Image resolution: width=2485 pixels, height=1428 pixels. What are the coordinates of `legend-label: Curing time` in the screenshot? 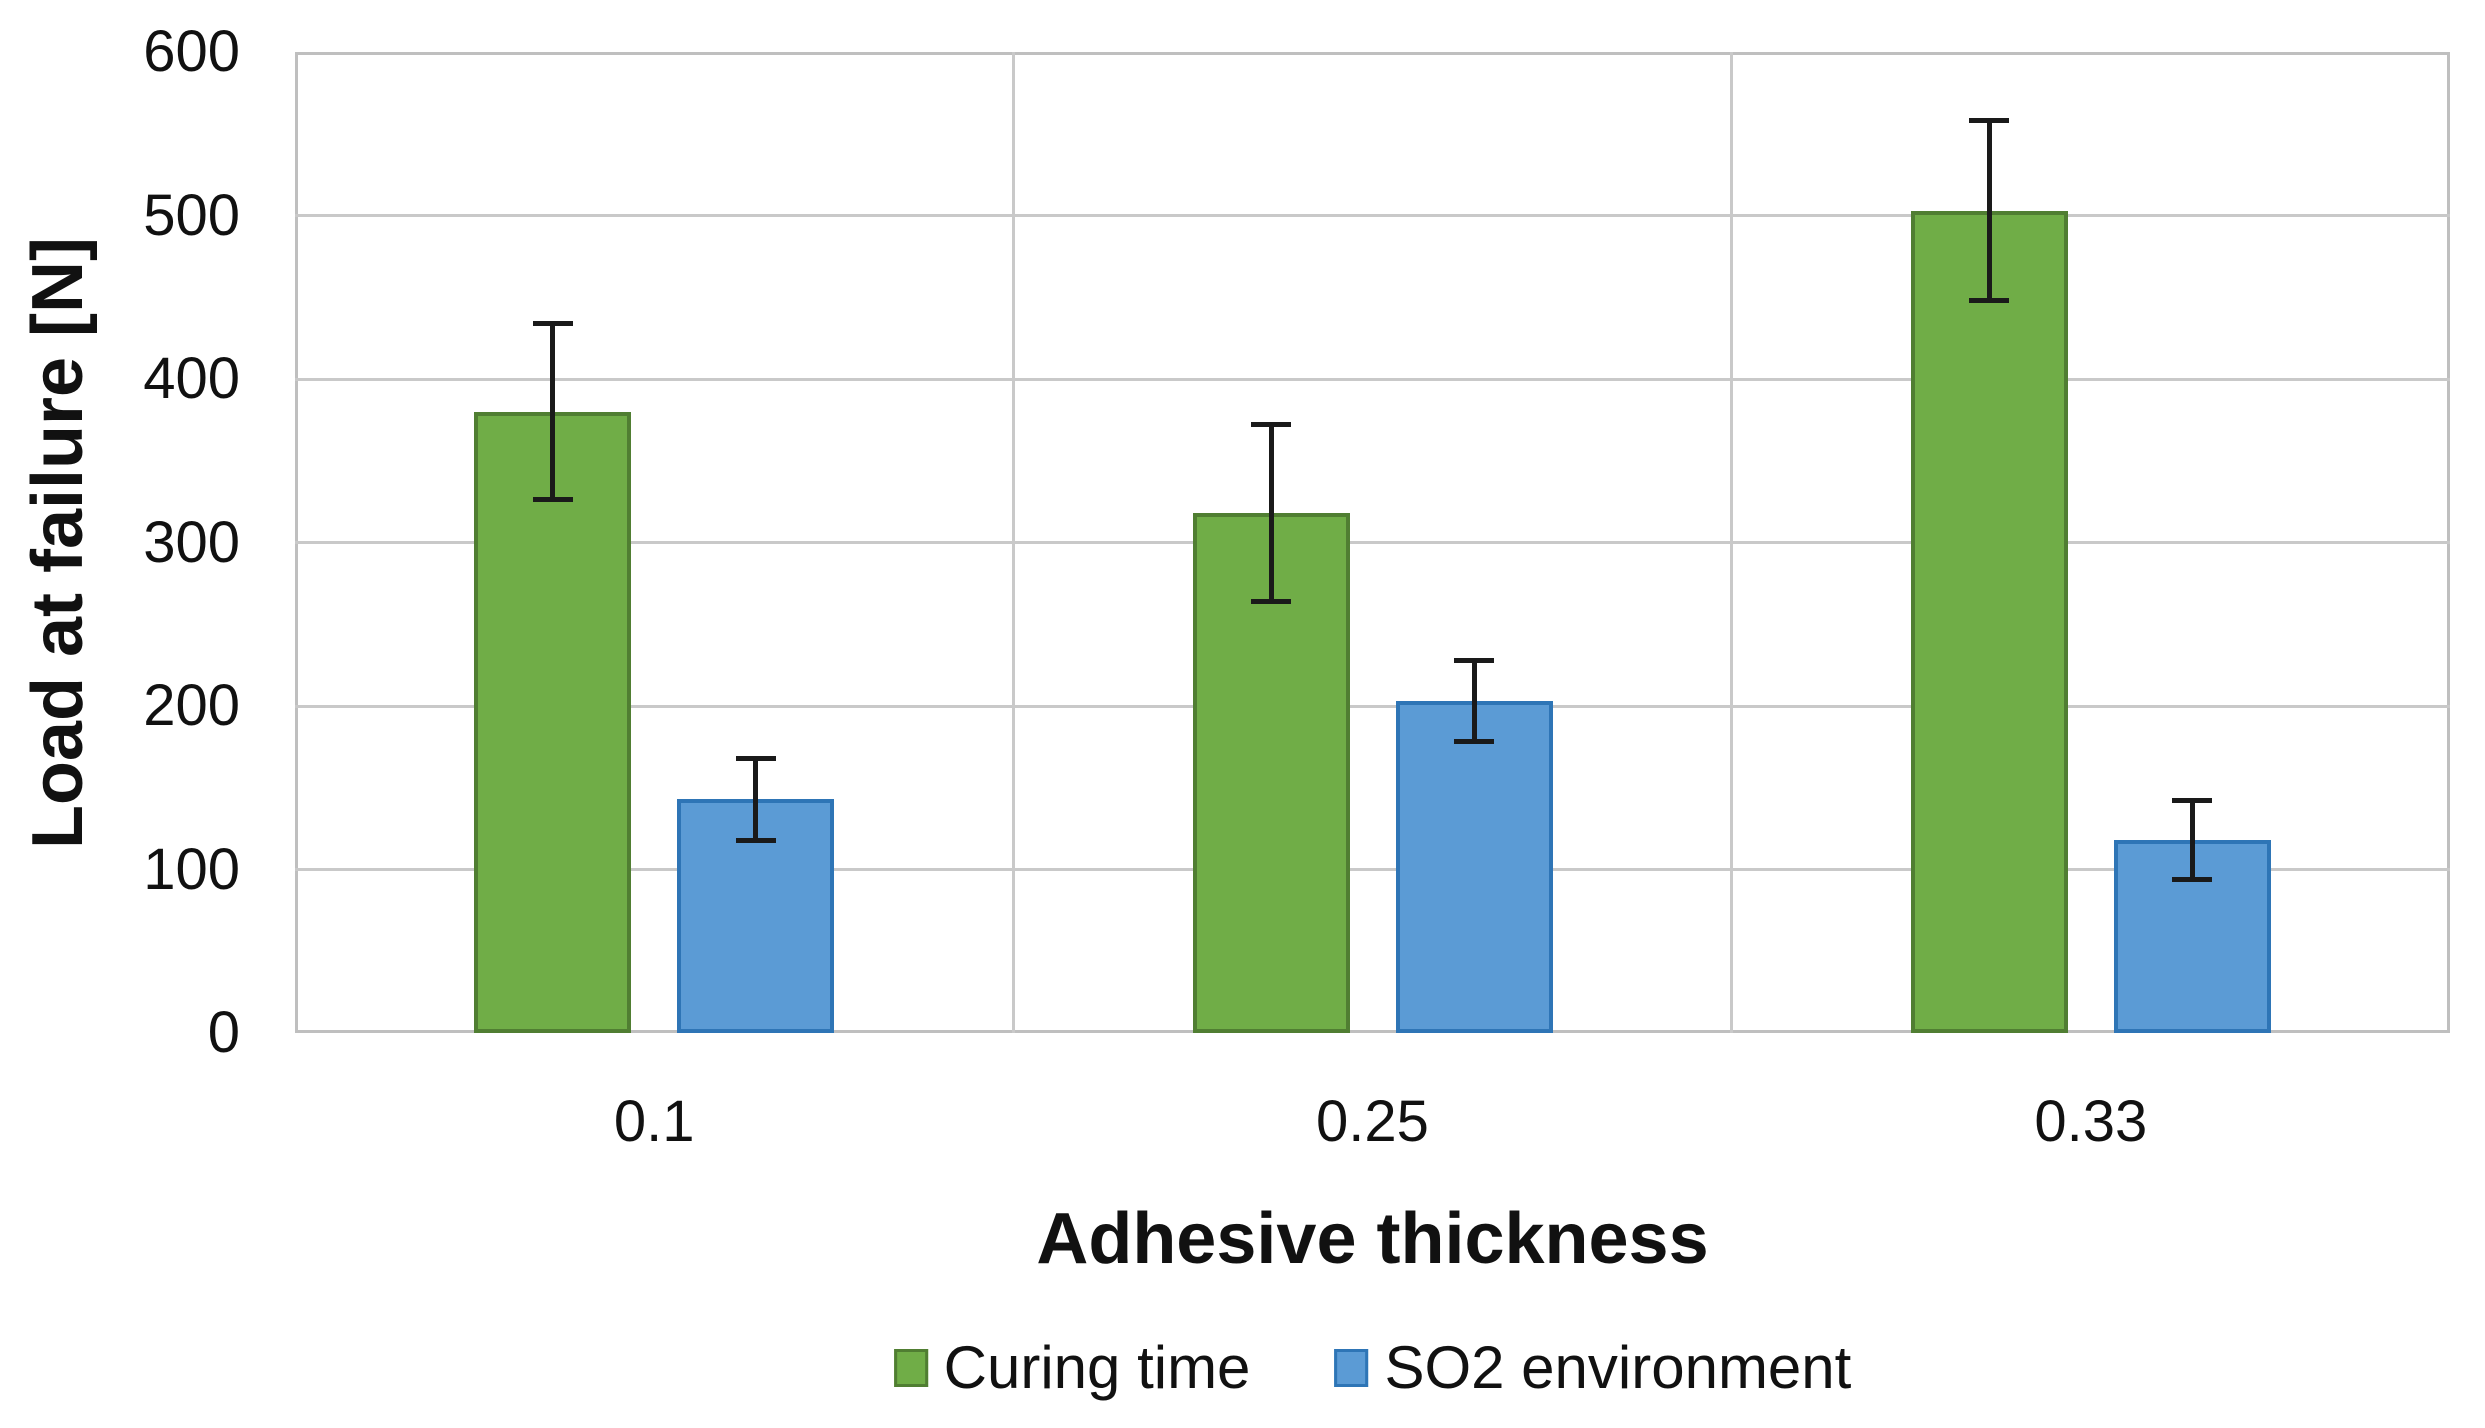 It's located at (1097, 1367).